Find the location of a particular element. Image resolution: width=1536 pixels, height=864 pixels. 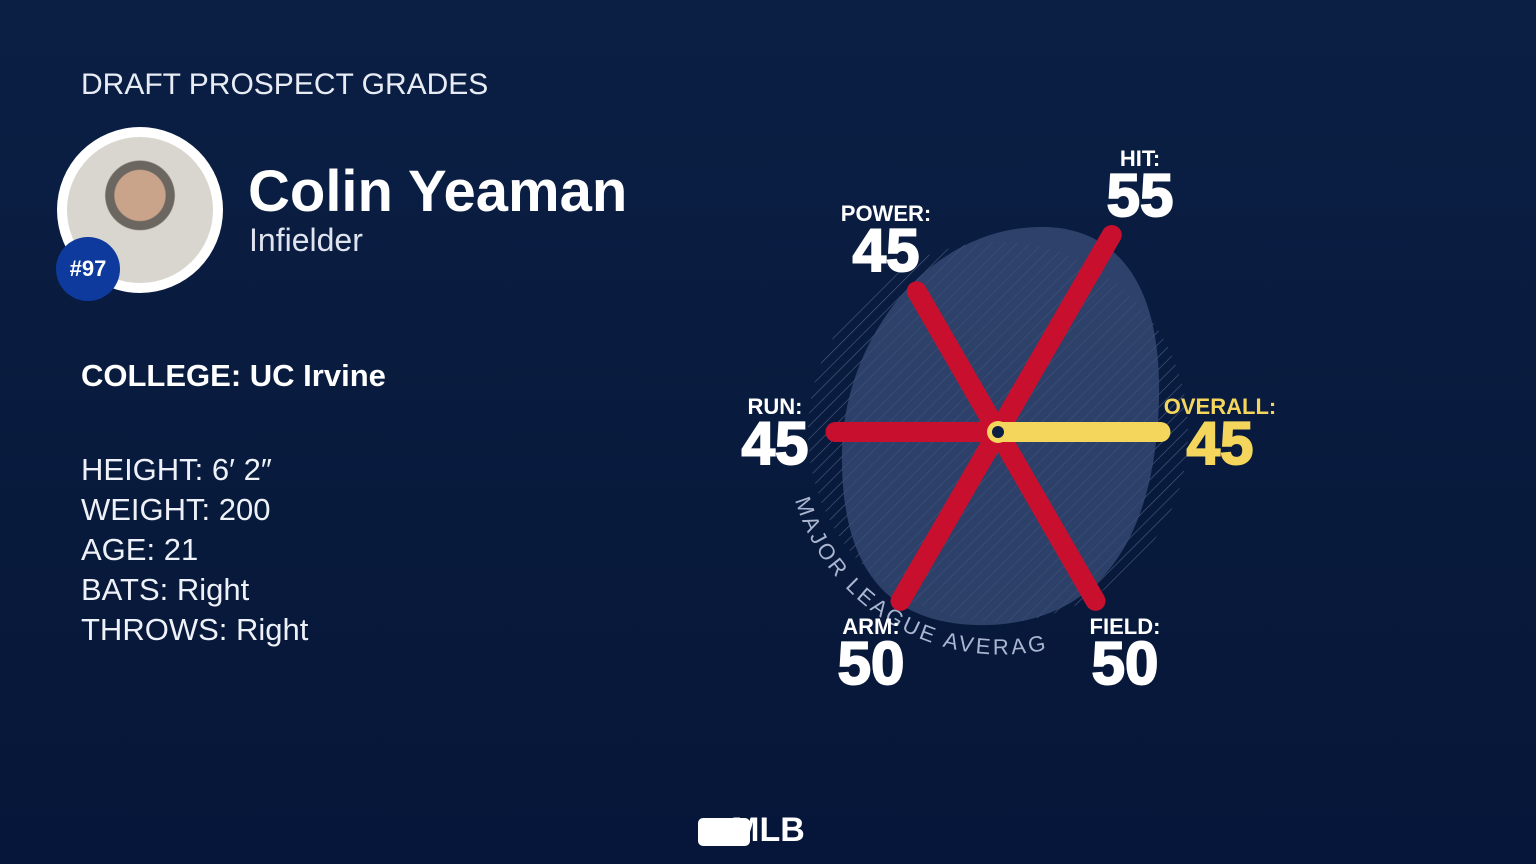

photo-frame is located at coordinates (140, 210).